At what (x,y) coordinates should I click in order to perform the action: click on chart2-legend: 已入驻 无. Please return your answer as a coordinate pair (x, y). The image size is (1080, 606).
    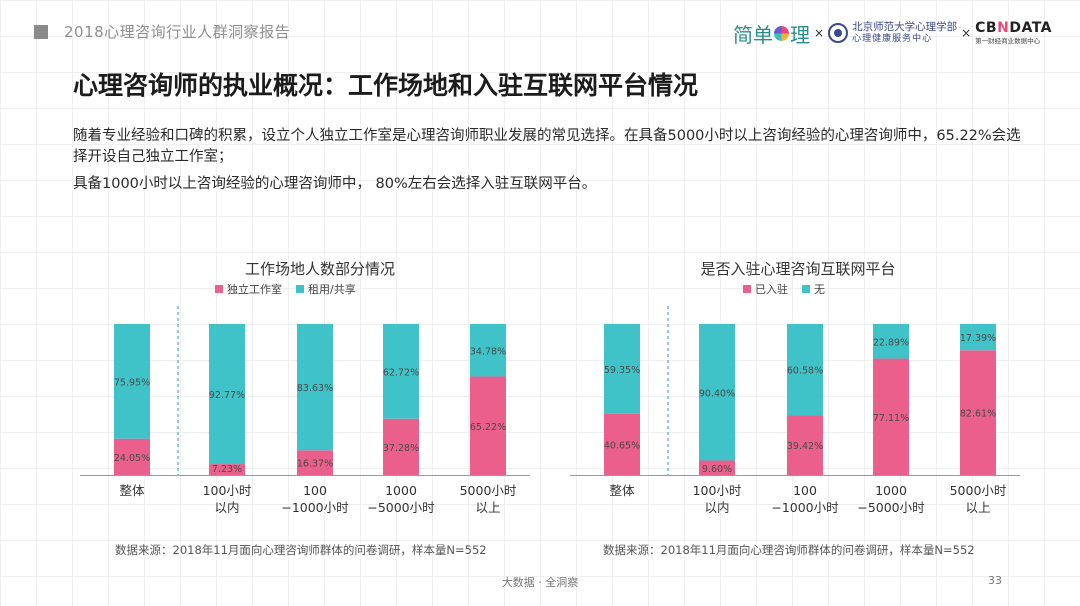
    Looking at the image, I should click on (784, 289).